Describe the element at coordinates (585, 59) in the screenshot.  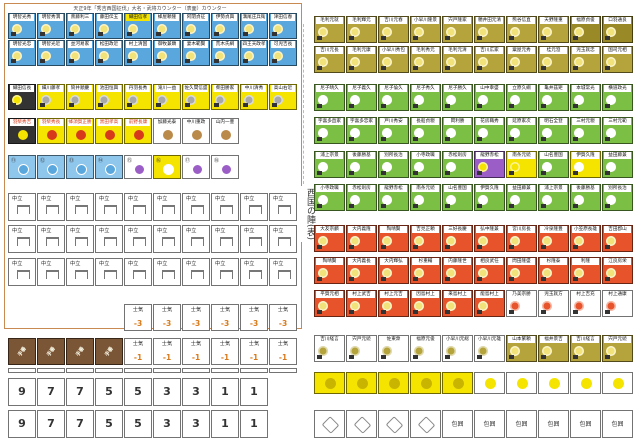
I see `unit-counter: 児玉就忠` at that location.